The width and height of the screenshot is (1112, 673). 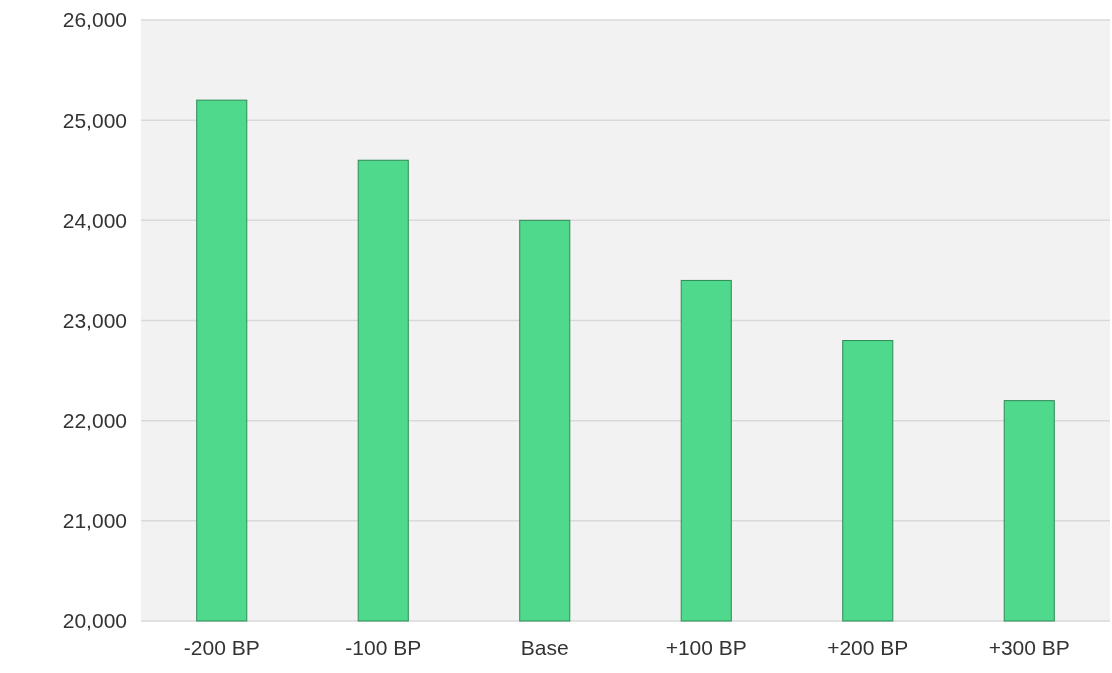 What do you see at coordinates (94, 120) in the screenshot?
I see `y-tick-label: 25,000` at bounding box center [94, 120].